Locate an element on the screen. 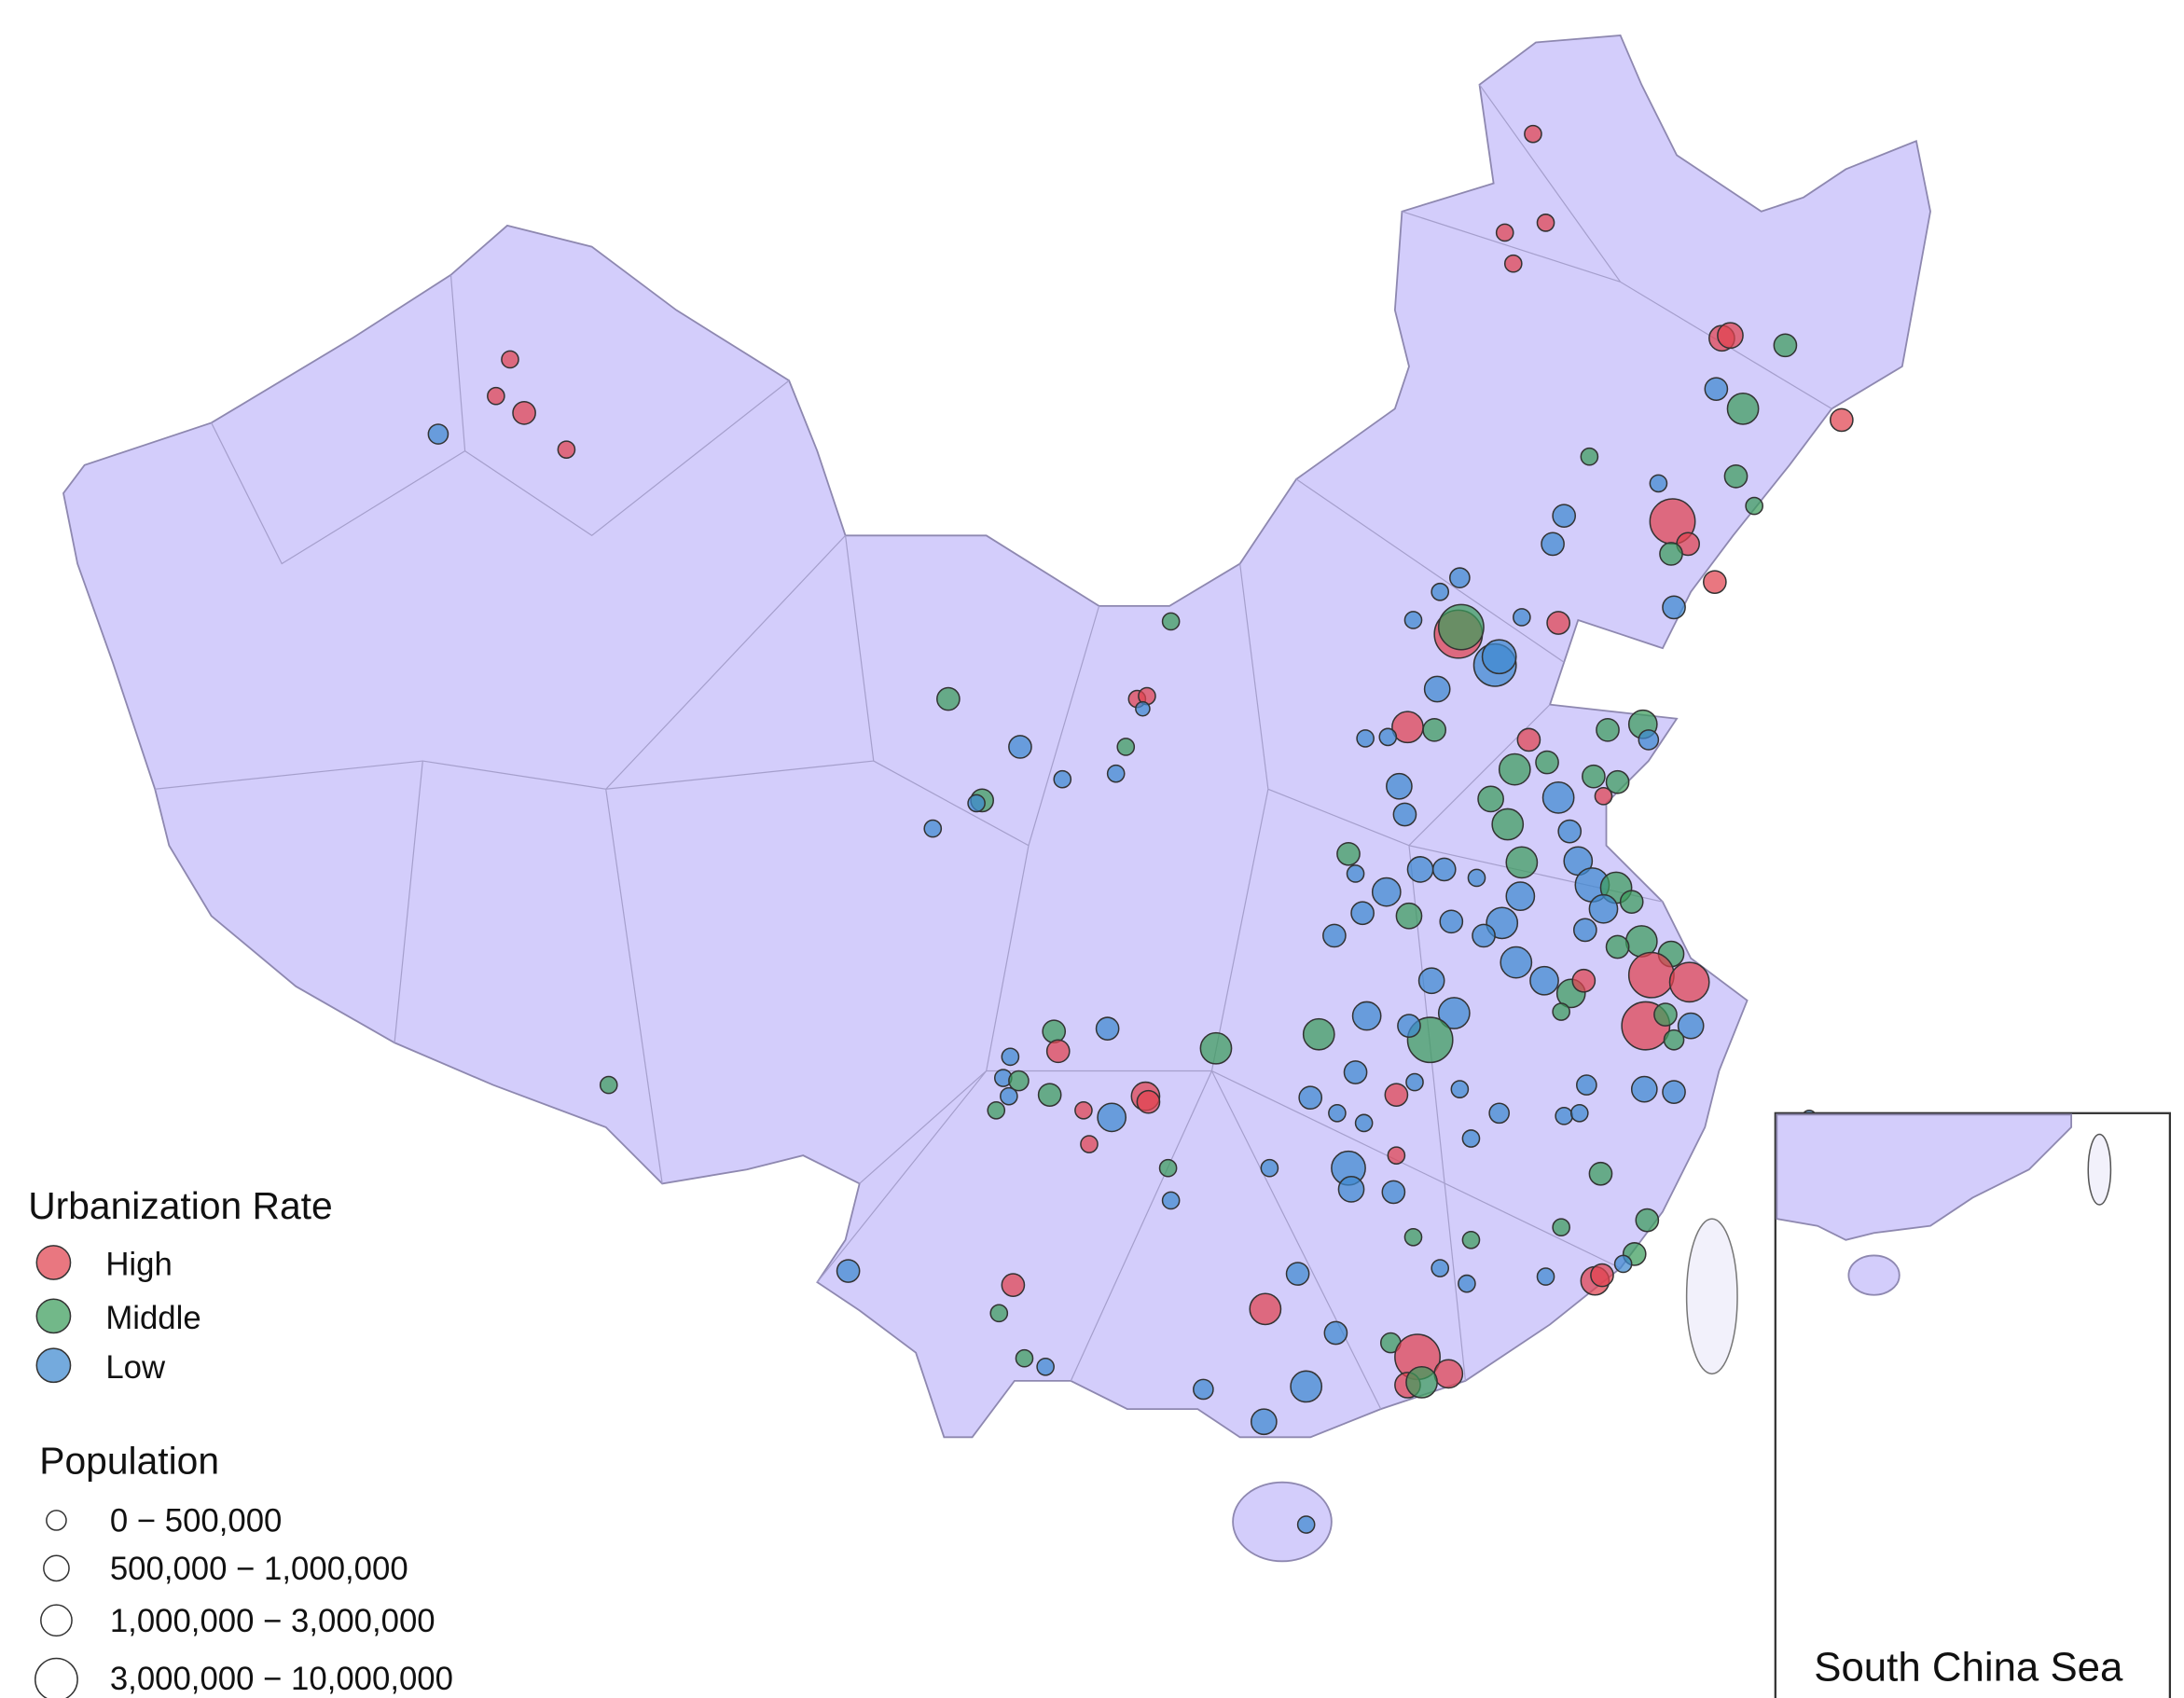 The height and width of the screenshot is (1698, 2184). legend-item: Middle is located at coordinates (152, 1319).